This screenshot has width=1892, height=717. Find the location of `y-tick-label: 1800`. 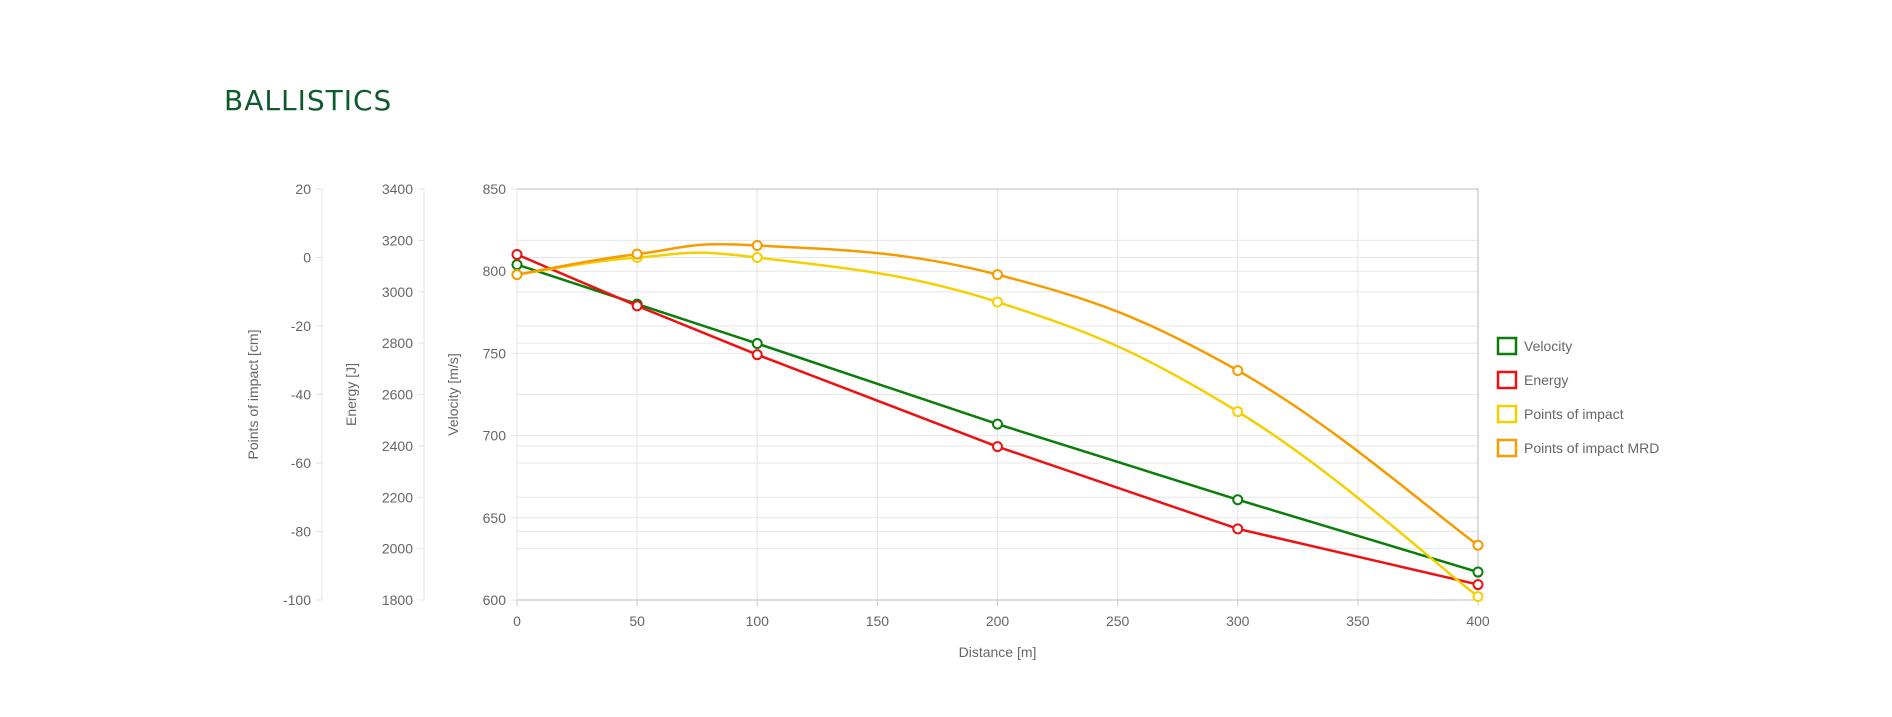

y-tick-label: 1800 is located at coordinates (397, 600).